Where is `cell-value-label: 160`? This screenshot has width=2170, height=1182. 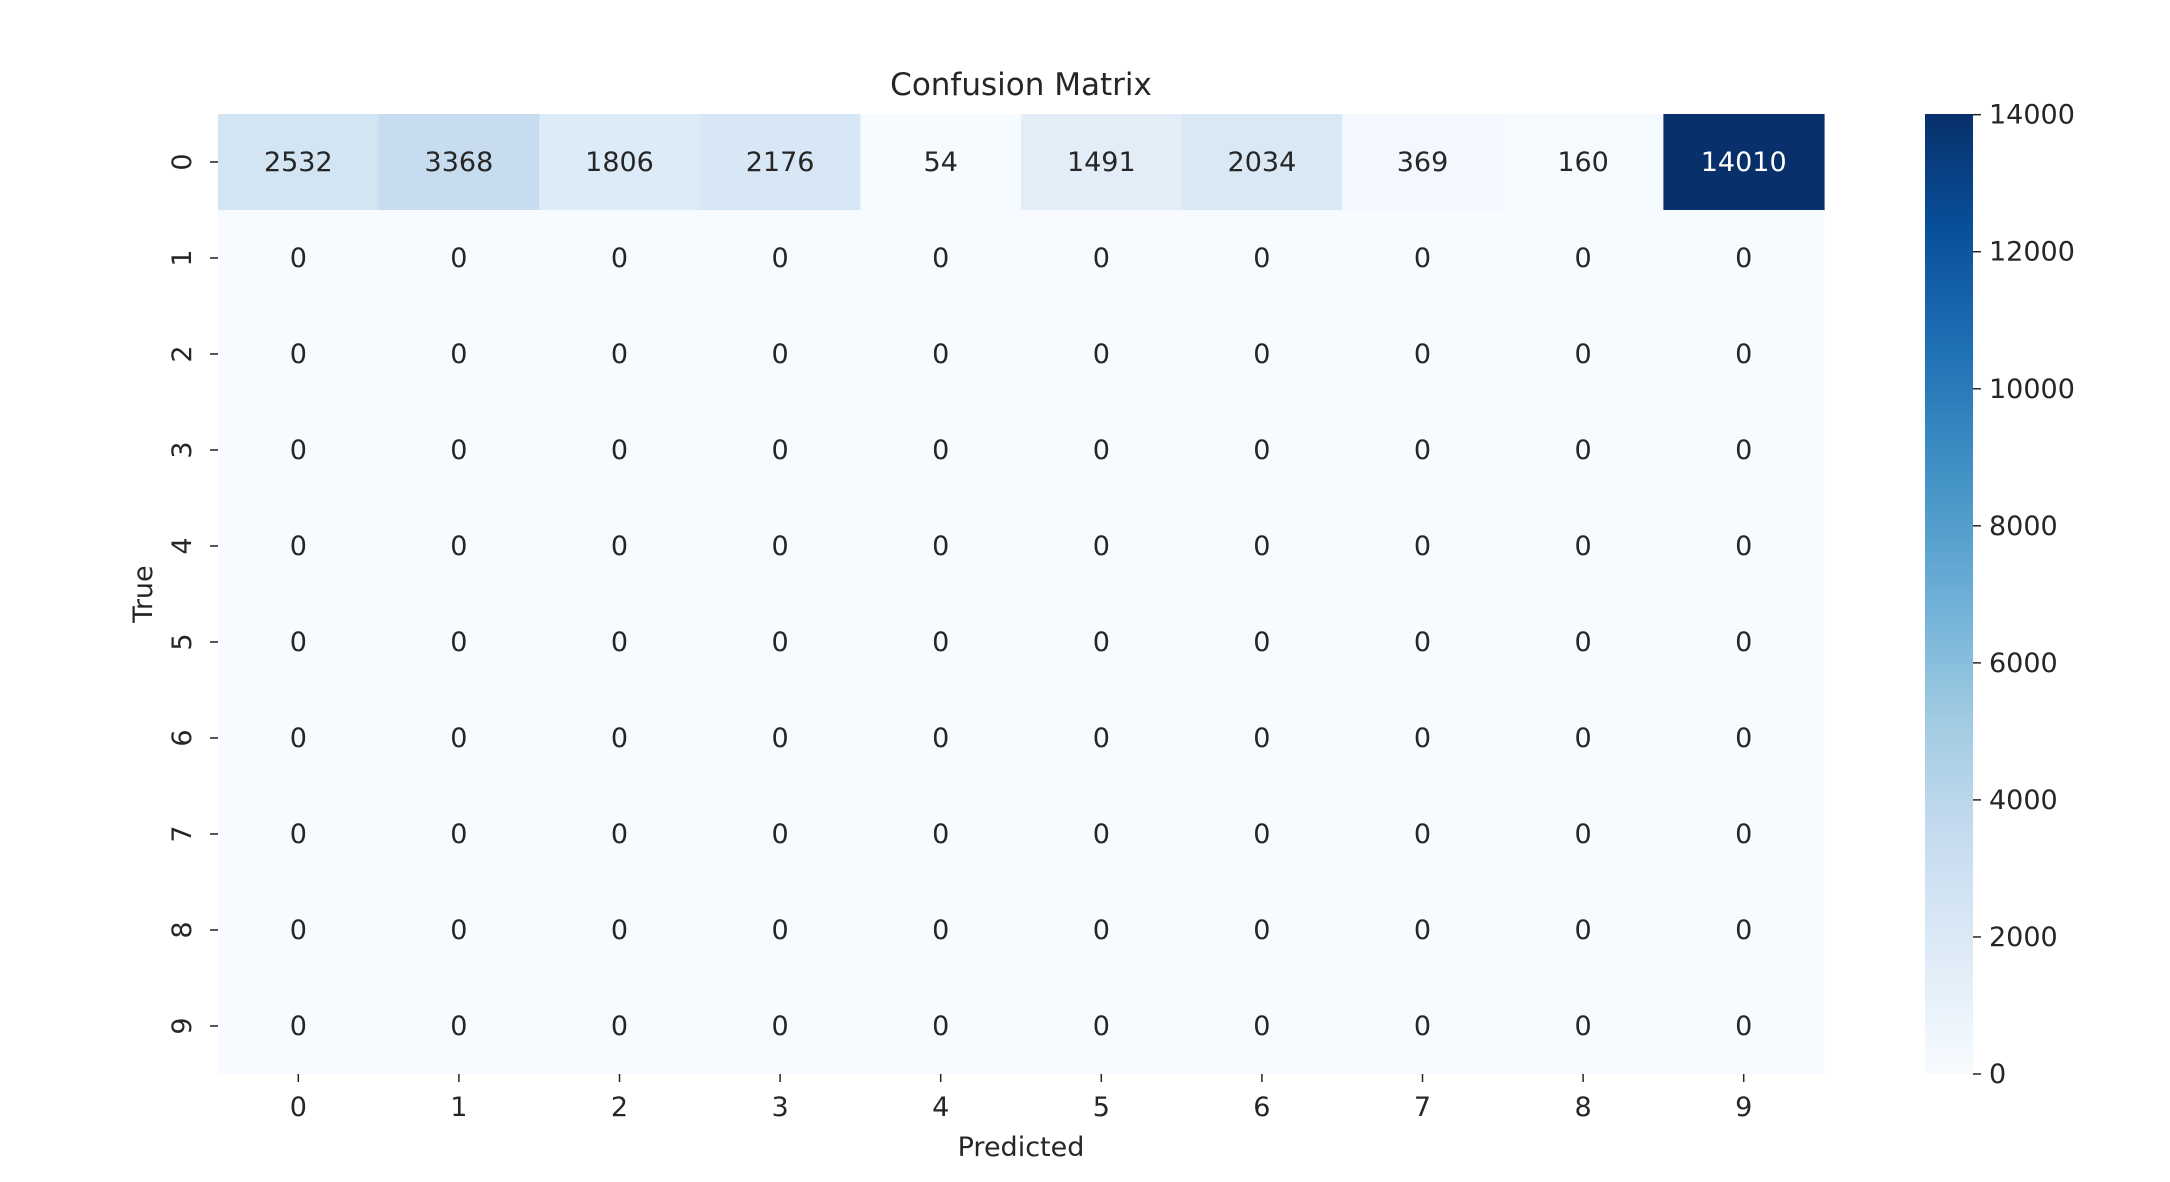
cell-value-label: 160 is located at coordinates (1583, 162).